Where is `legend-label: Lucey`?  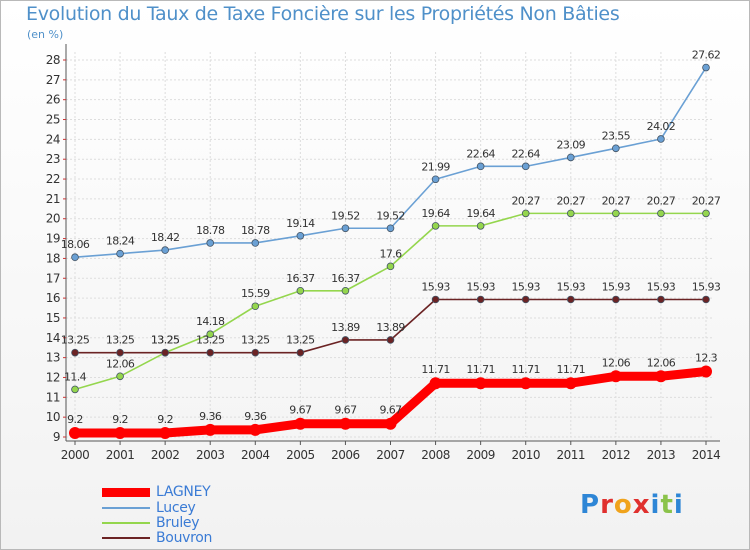
legend-label: Lucey is located at coordinates (176, 508).